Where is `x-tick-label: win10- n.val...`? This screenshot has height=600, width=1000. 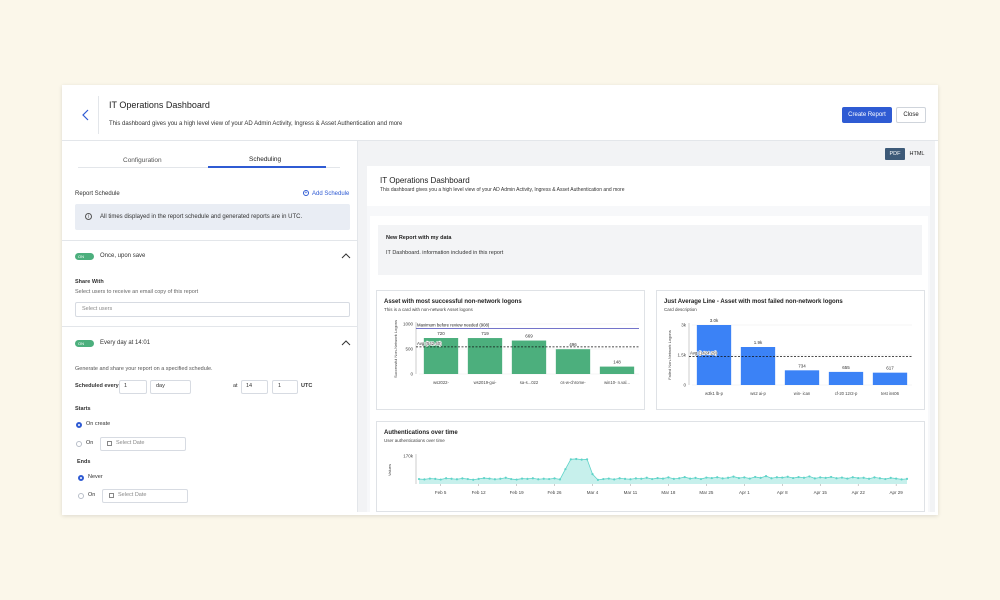
x-tick-label: win10- n.val... is located at coordinates (617, 382).